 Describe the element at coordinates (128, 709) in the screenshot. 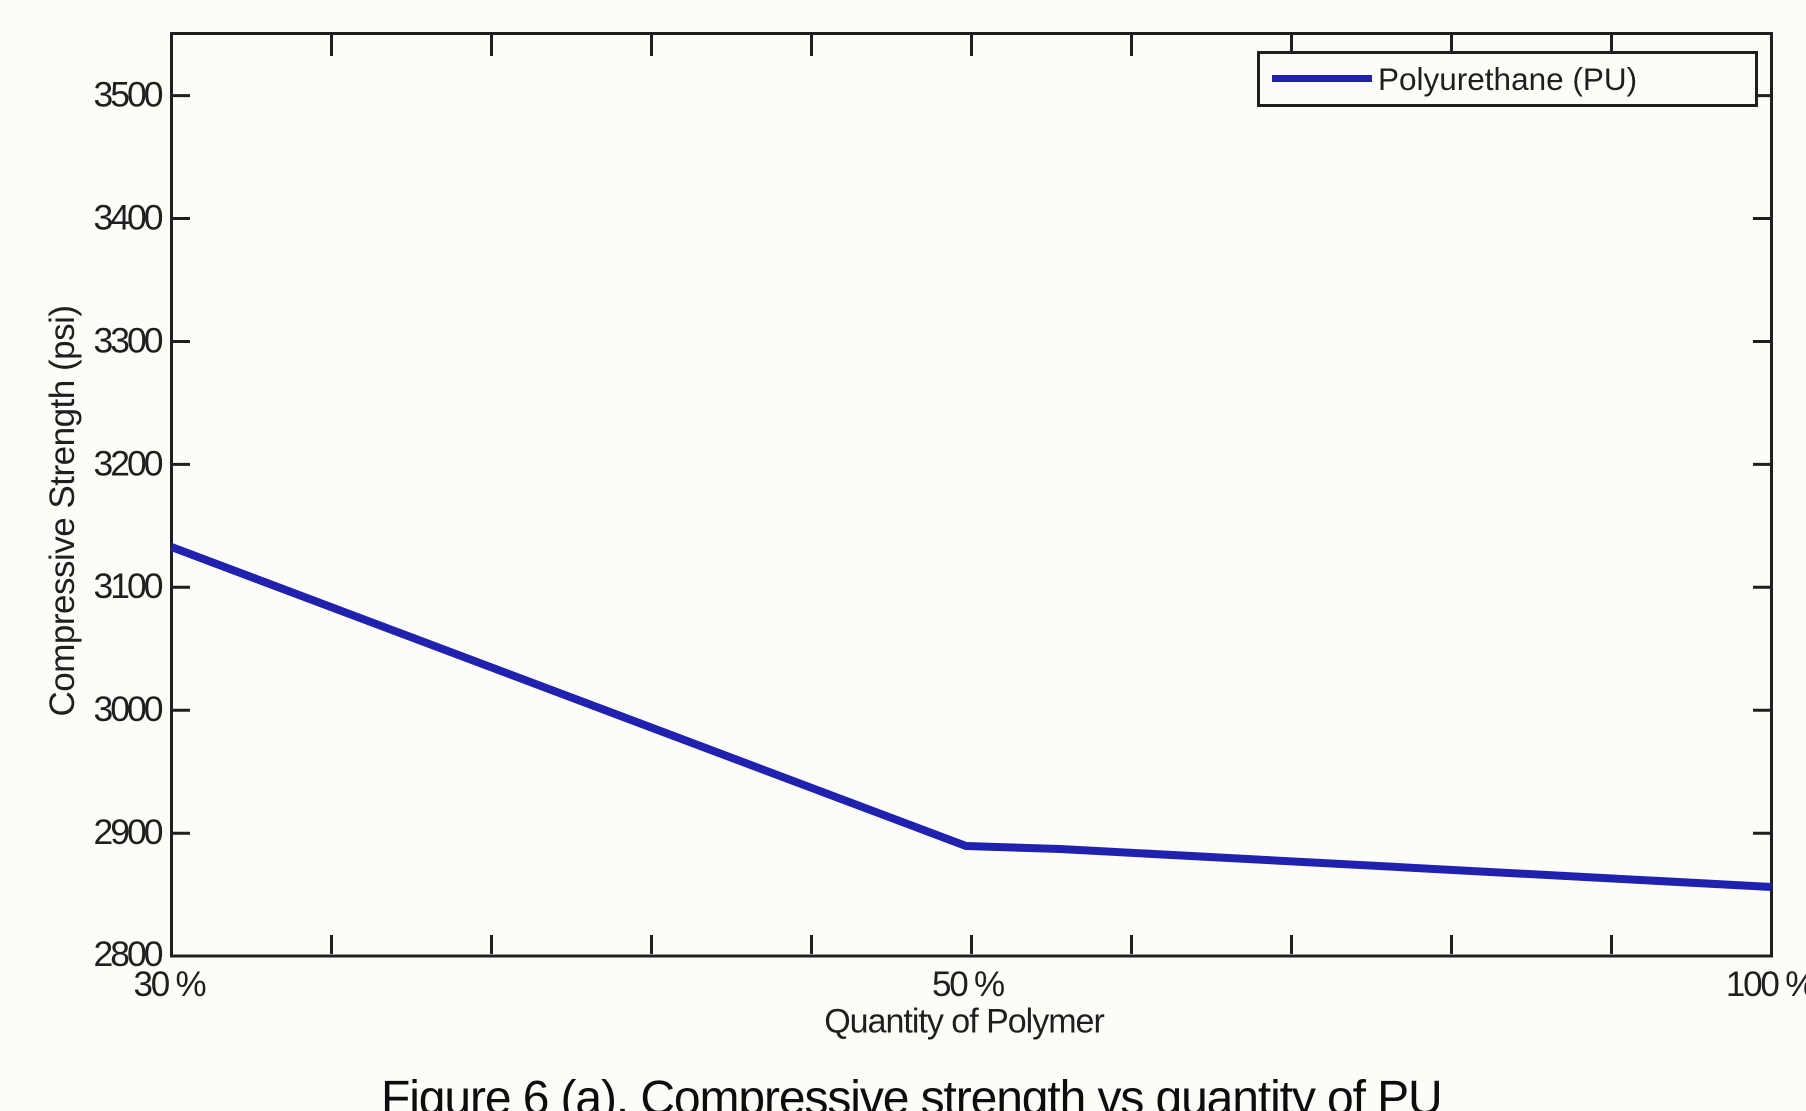

I see `svg-text: 3000` at that location.